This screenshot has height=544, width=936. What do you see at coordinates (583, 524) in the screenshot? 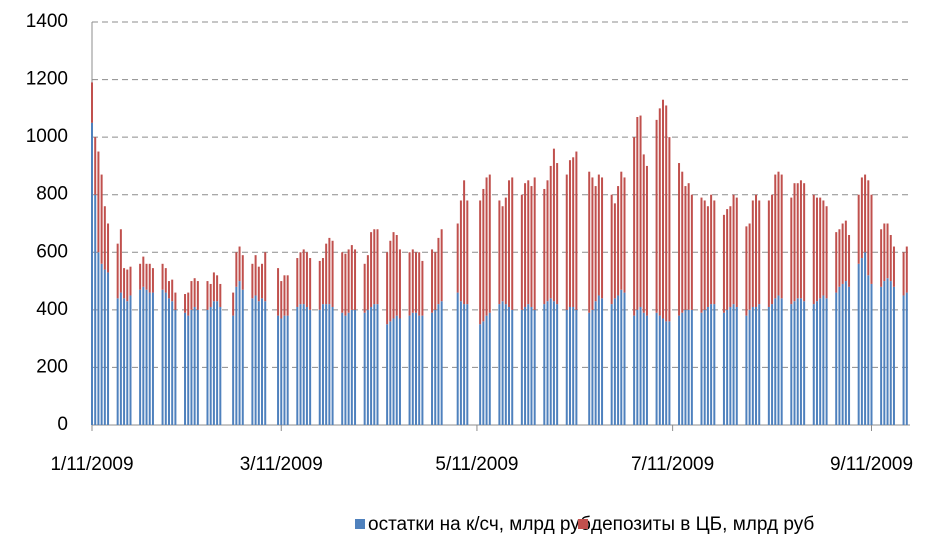
I see `legend-swatch` at bounding box center [583, 524].